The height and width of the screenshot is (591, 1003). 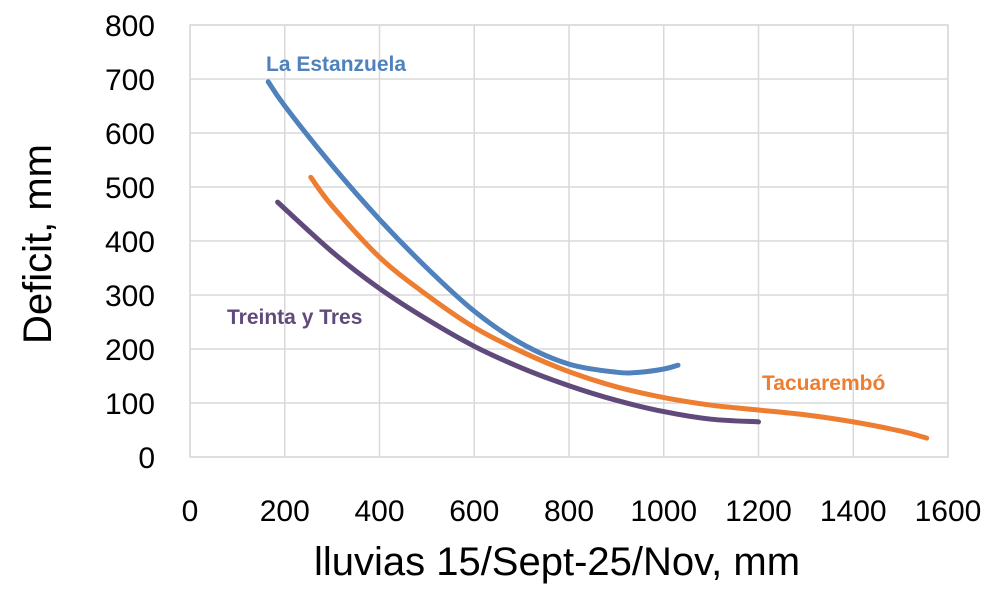 What do you see at coordinates (294, 317) in the screenshot?
I see `series-label-treinta-y-tres: Treinta y Tres` at bounding box center [294, 317].